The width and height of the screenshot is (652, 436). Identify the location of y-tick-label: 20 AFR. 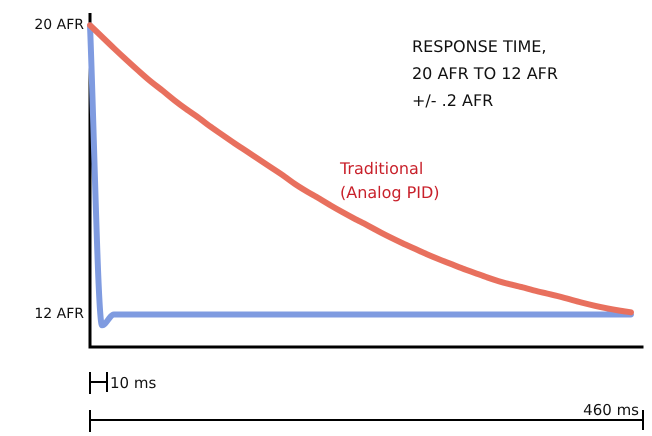
(59, 24).